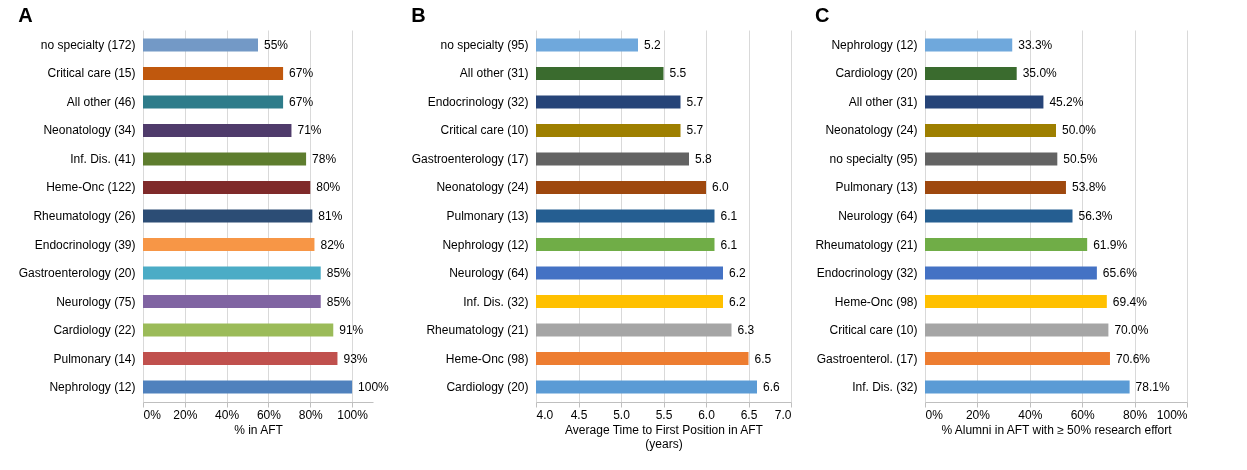  What do you see at coordinates (328, 187) in the screenshot?
I see `data-label: 80%` at bounding box center [328, 187].